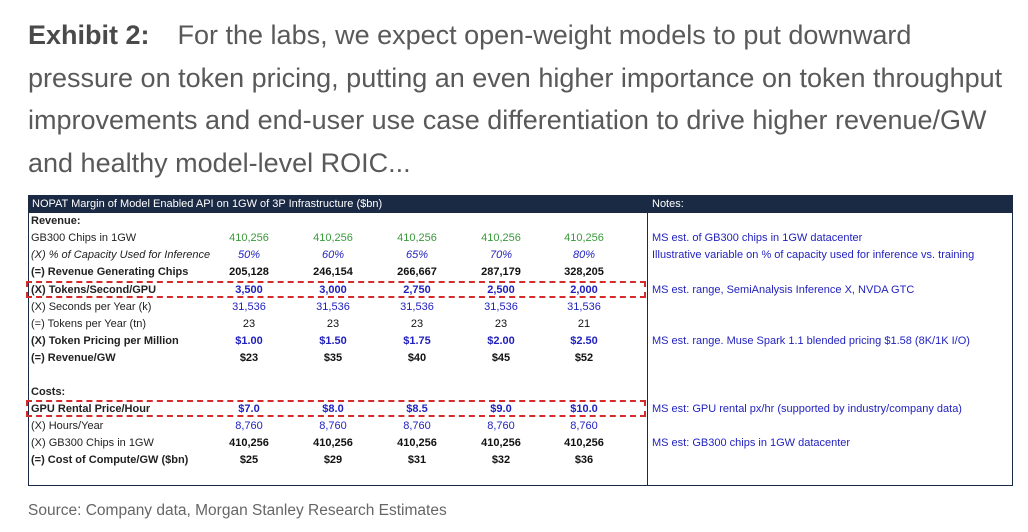 The height and width of the screenshot is (532, 1028). Describe the element at coordinates (584, 272) in the screenshot. I see `cell: 328,205` at that location.